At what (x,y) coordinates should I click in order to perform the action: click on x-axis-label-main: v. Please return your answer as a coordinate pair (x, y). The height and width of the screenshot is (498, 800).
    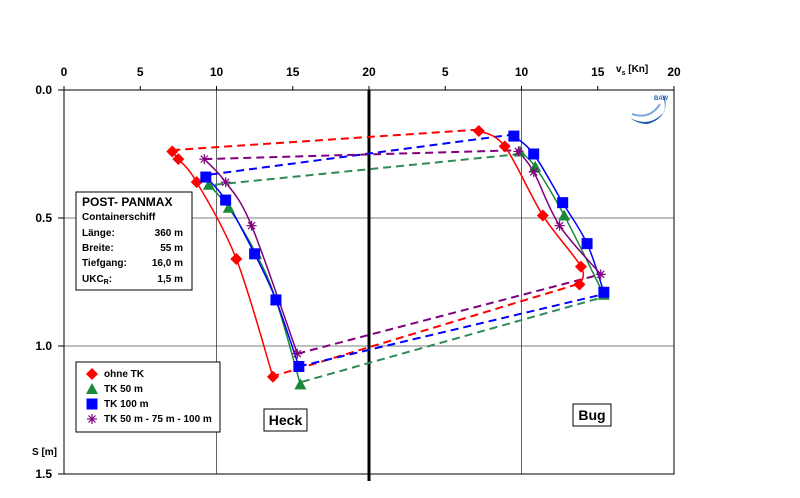
    Looking at the image, I should click on (619, 69).